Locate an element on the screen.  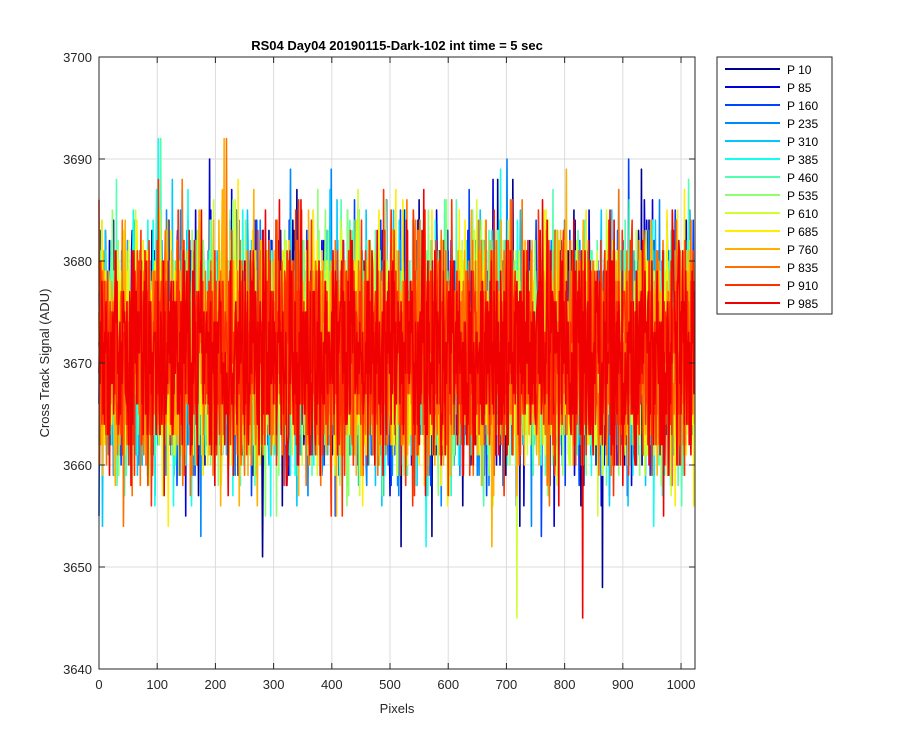
legend-entry: P 685 is located at coordinates (802, 232).